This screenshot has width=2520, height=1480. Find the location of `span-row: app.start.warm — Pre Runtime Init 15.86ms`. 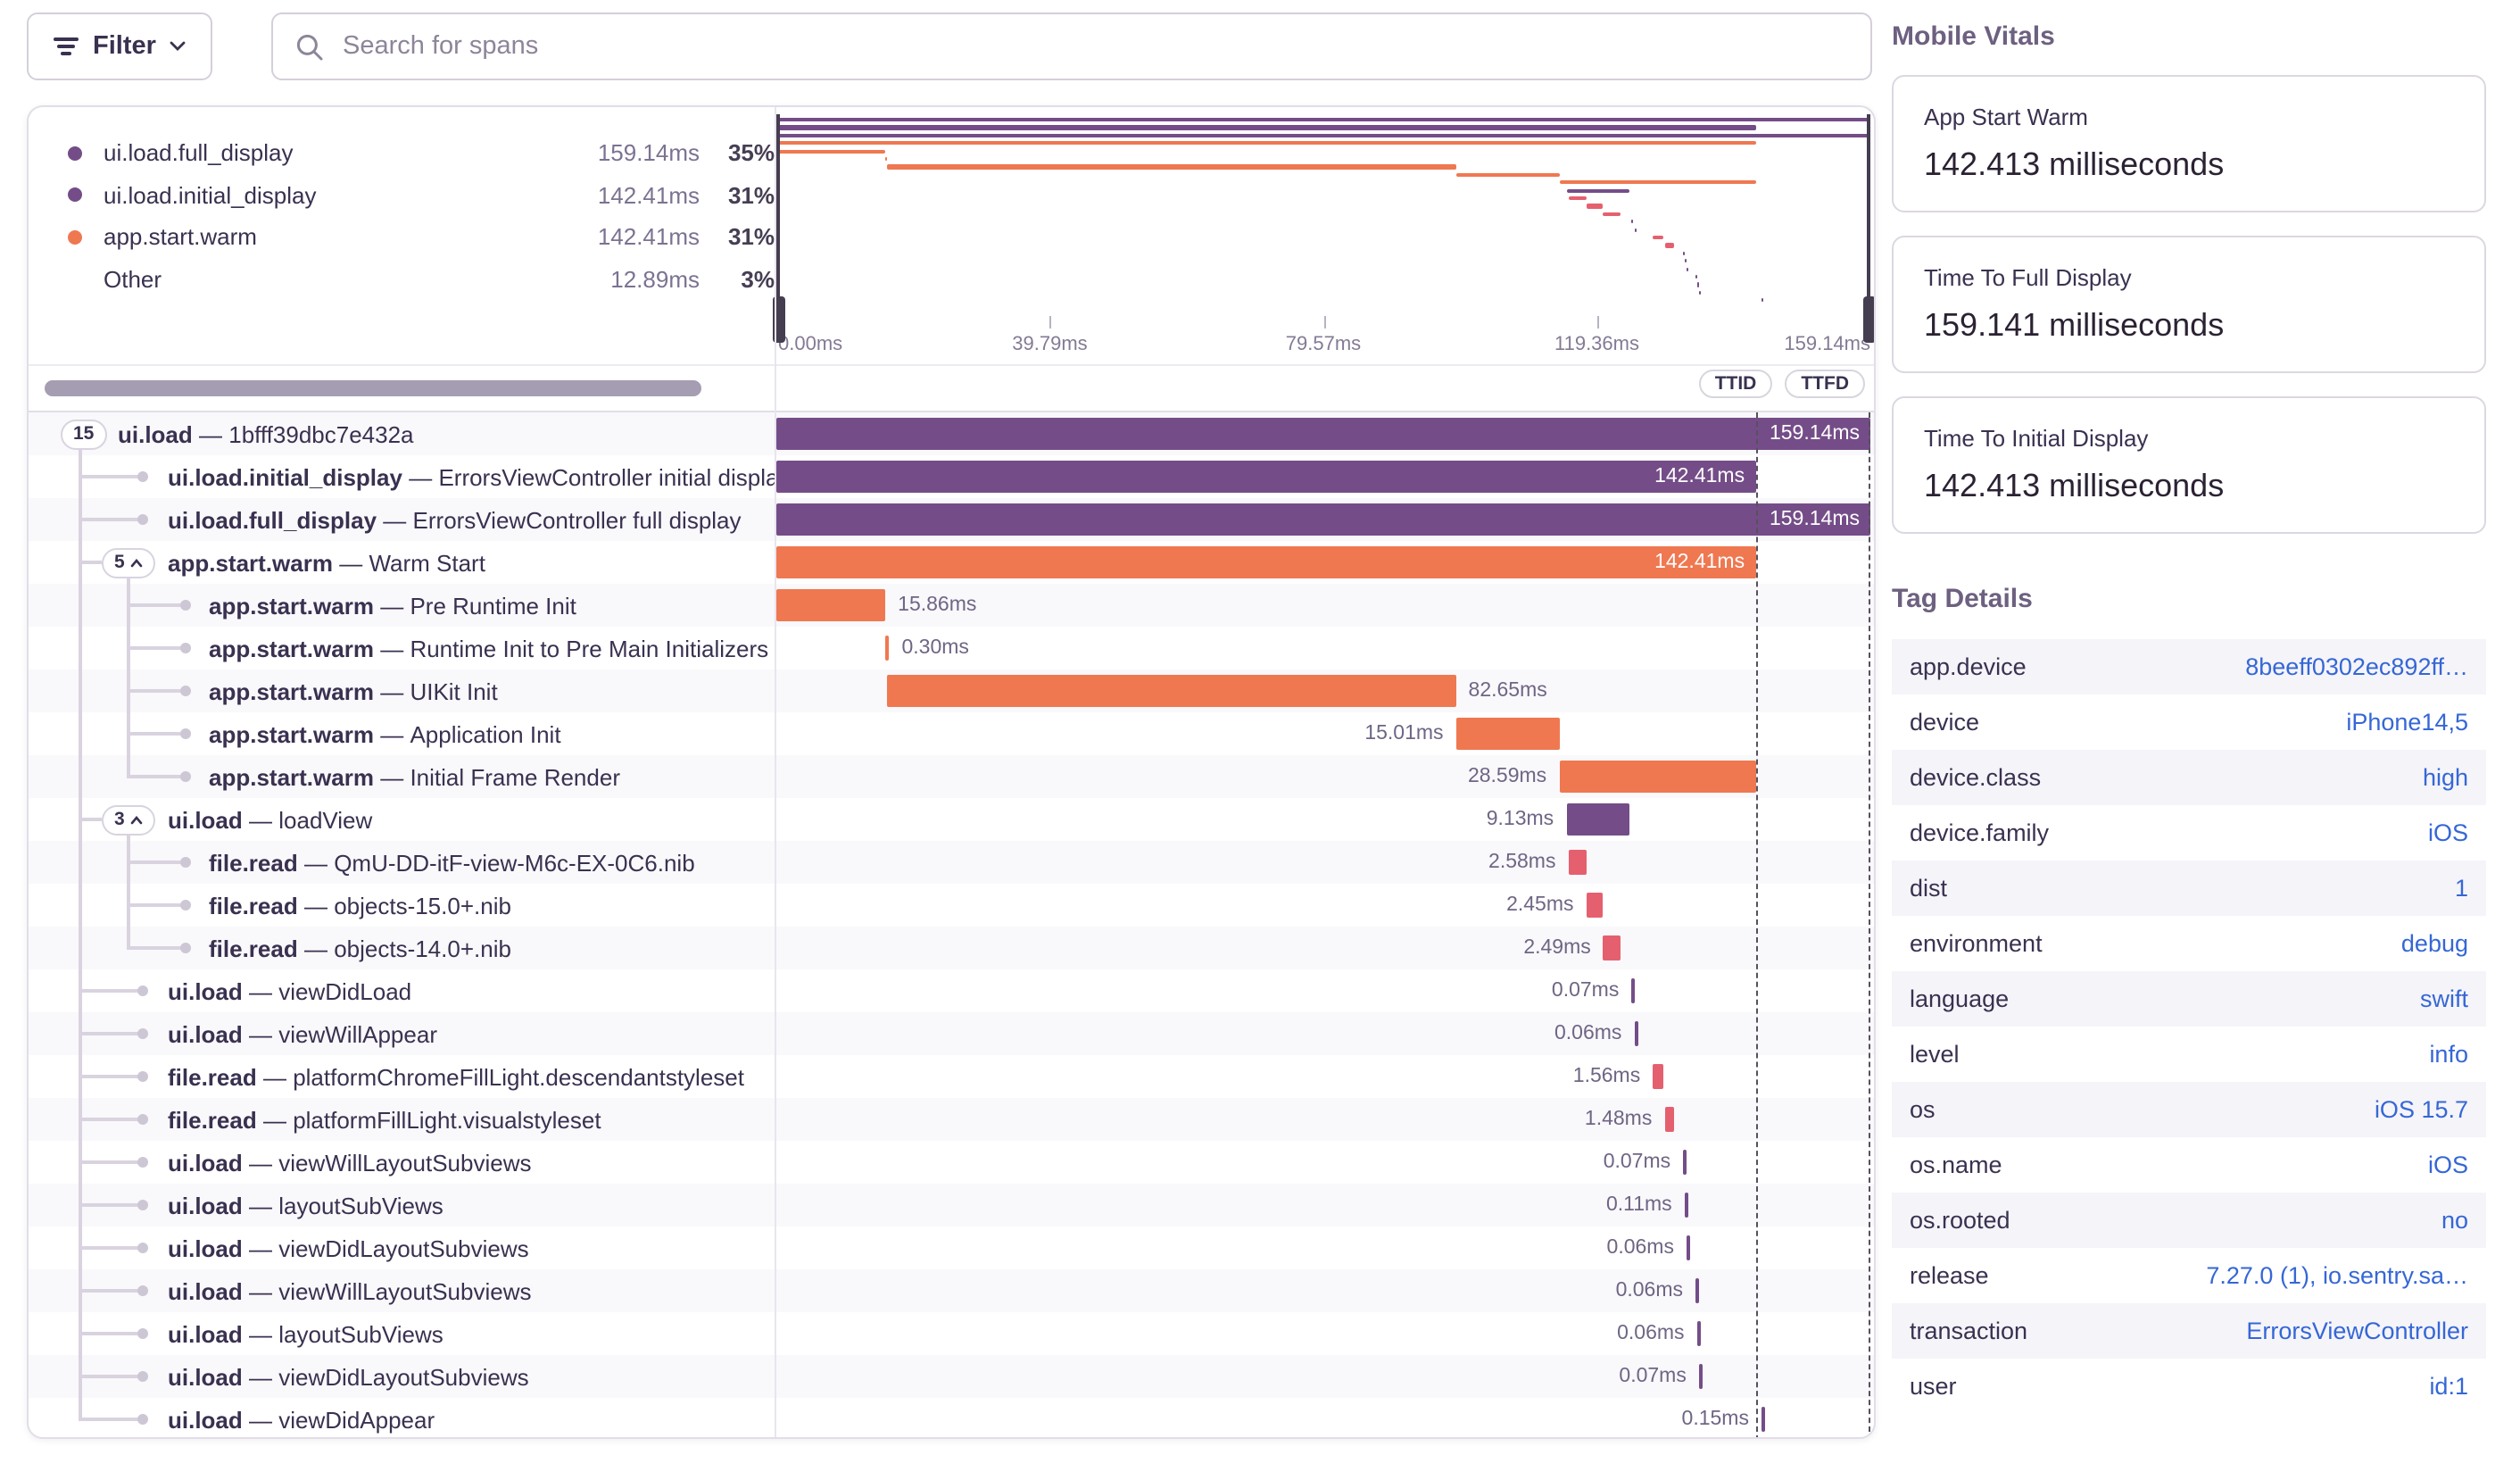

span-row: app.start.warm — Pre Runtime Init 15.86ms is located at coordinates (951, 605).